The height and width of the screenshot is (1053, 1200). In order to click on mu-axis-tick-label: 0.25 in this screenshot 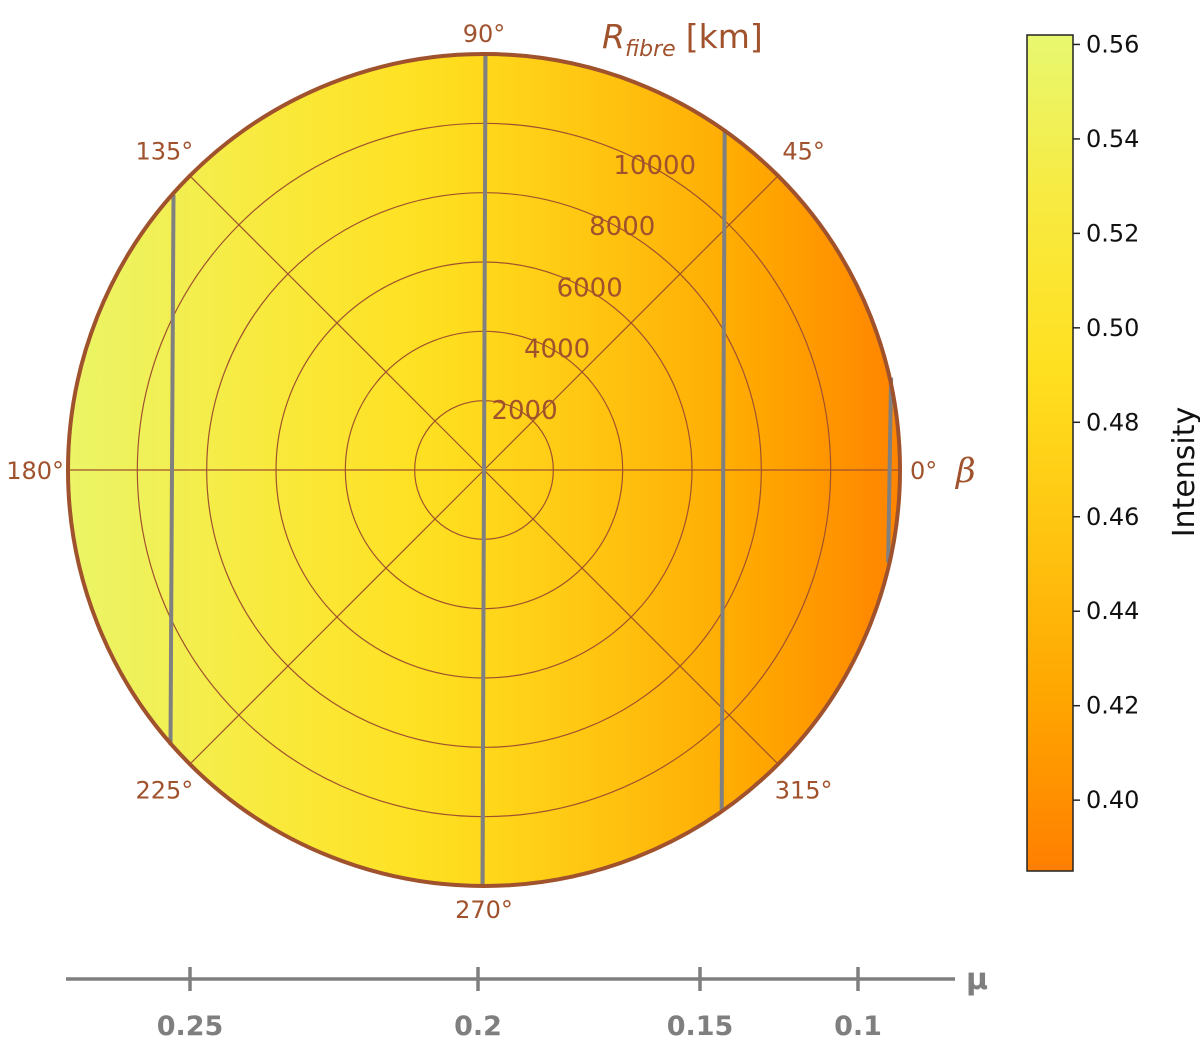, I will do `click(190, 1026)`.